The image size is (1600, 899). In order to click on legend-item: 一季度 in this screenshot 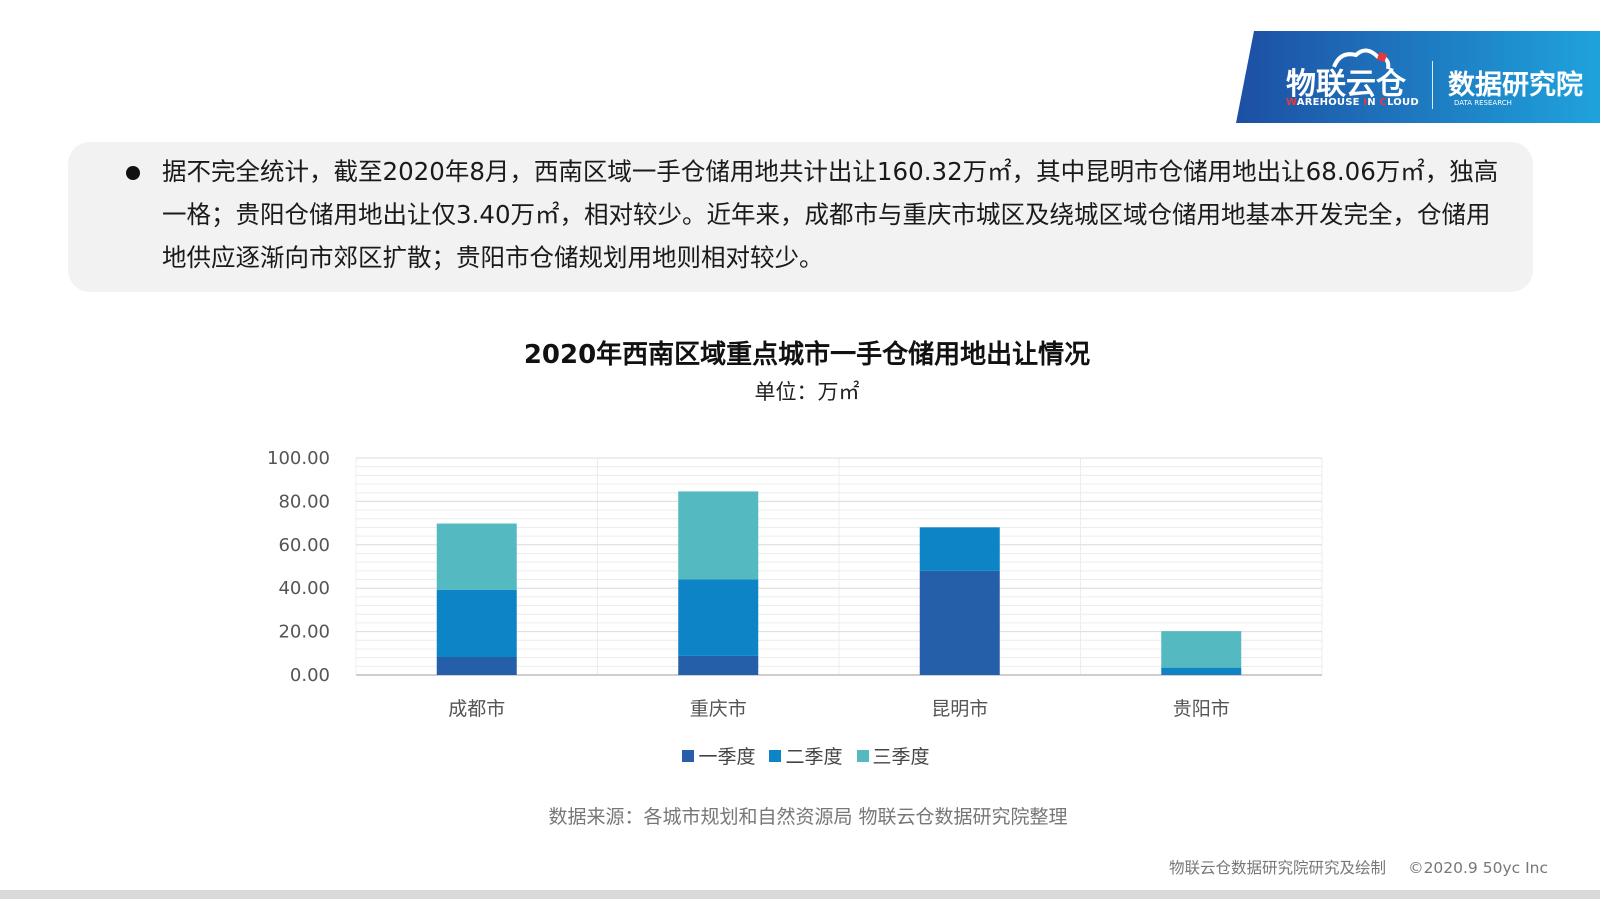, I will do `click(718, 755)`.